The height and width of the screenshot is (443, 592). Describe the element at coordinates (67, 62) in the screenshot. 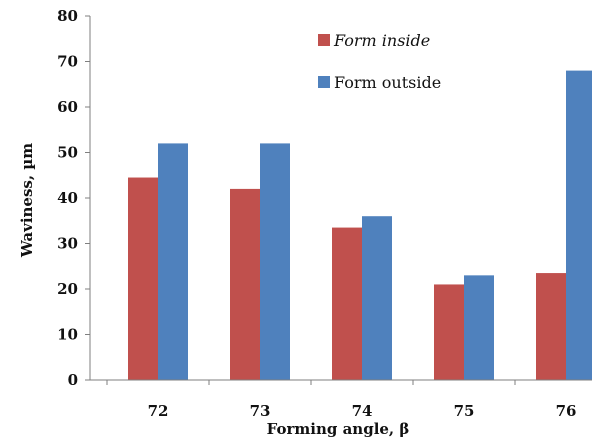

I see `y-tick-label: 70` at that location.